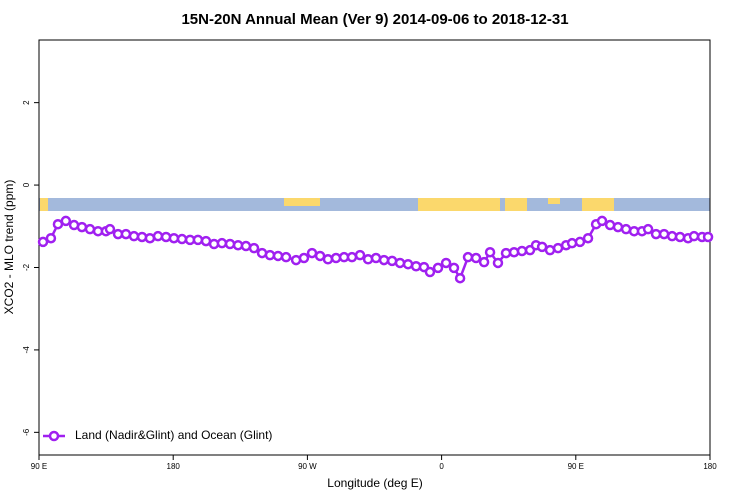  I want to click on ocean-band, so click(374, 204).